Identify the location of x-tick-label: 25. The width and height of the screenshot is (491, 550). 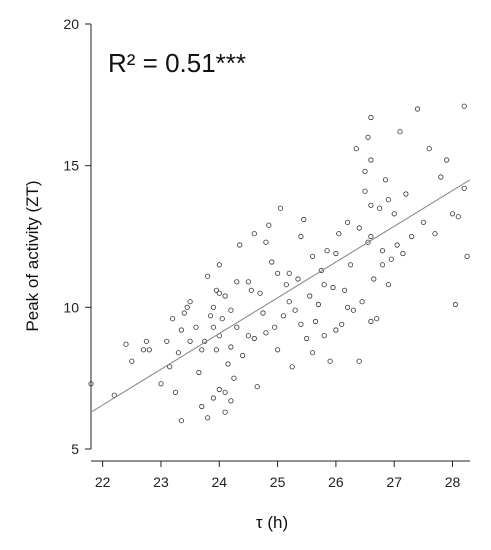
(278, 482).